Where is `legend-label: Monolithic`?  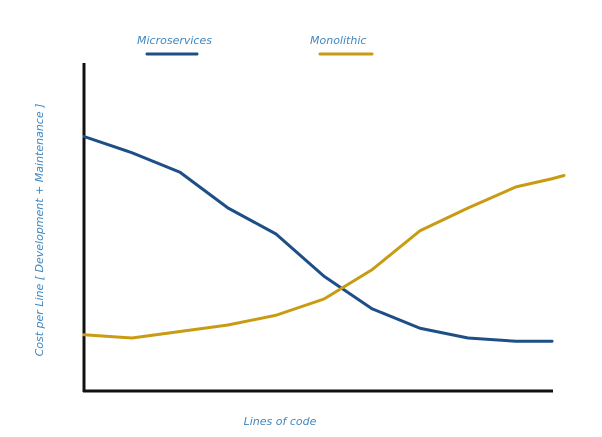 legend-label: Monolithic is located at coordinates (338, 40).